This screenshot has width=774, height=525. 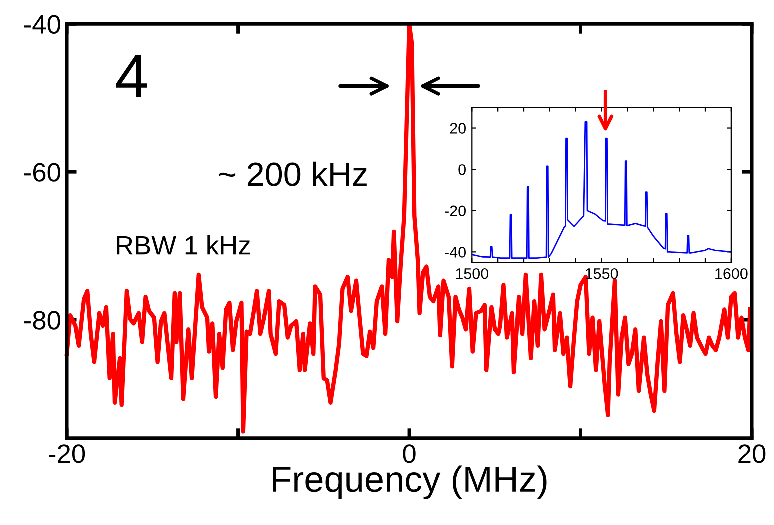 What do you see at coordinates (132, 76) in the screenshot?
I see `annotation: 4` at bounding box center [132, 76].